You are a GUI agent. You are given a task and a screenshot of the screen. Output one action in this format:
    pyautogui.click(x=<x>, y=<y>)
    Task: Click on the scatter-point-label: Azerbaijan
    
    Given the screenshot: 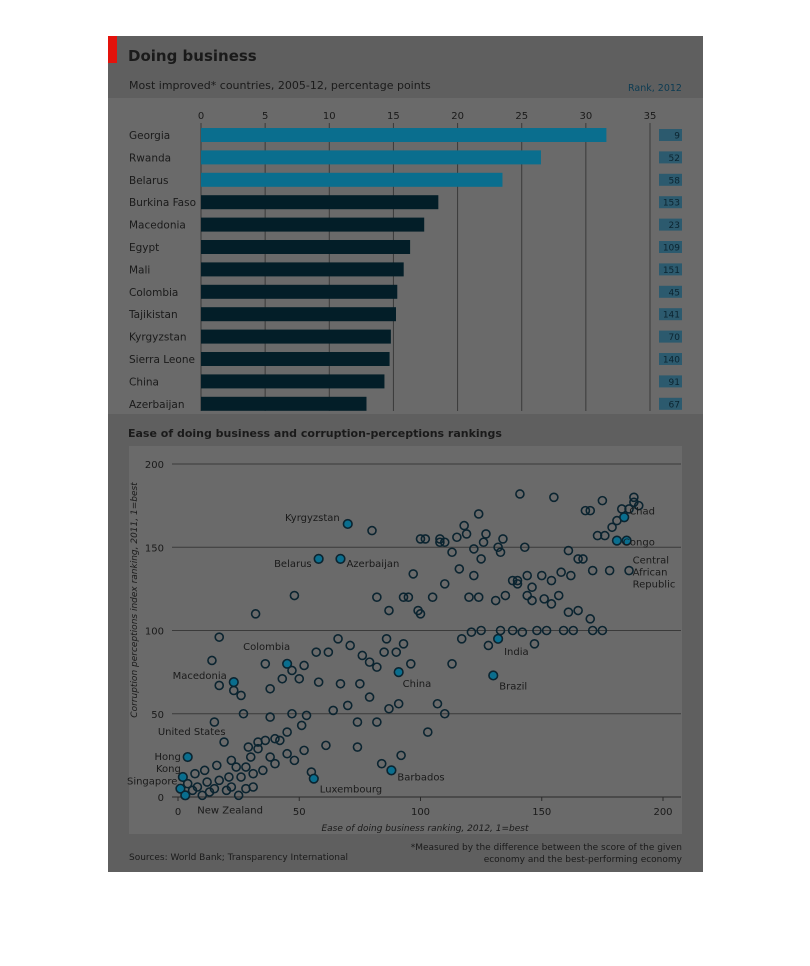 What is the action you would take?
    pyautogui.click(x=372, y=564)
    